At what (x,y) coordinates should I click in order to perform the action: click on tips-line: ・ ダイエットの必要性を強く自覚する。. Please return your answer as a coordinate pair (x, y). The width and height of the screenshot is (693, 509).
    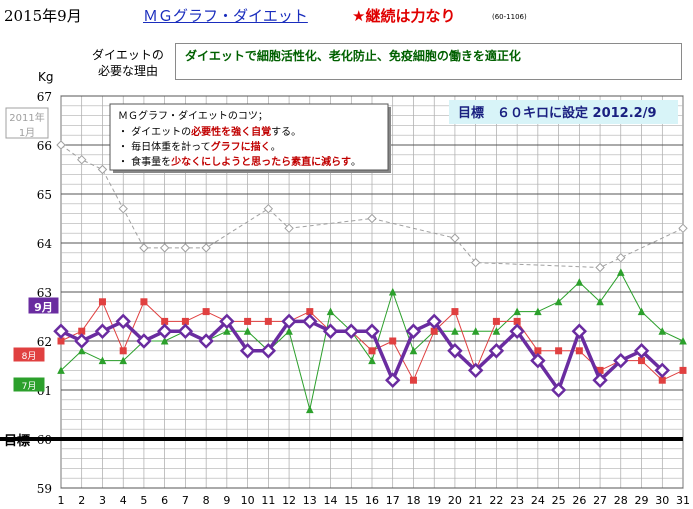
    Looking at the image, I should click on (209, 131).